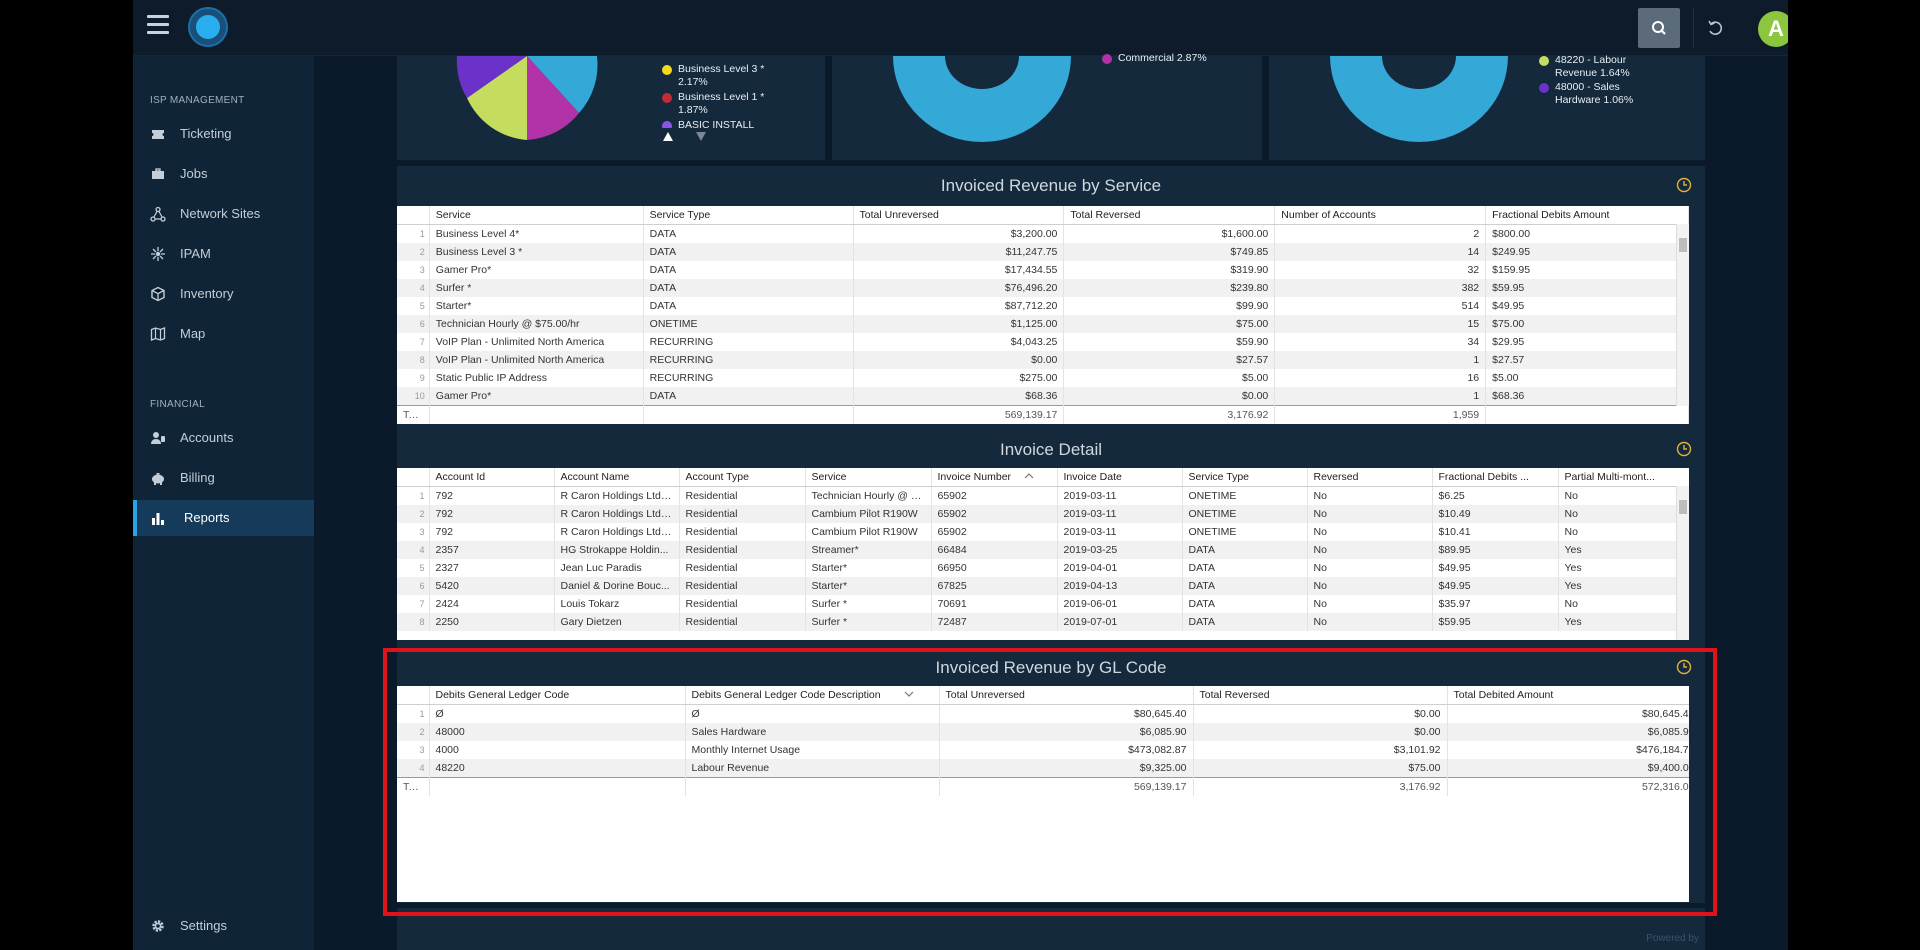 This screenshot has width=1920, height=950. I want to click on table-cell: $159.95, so click(1587, 270).